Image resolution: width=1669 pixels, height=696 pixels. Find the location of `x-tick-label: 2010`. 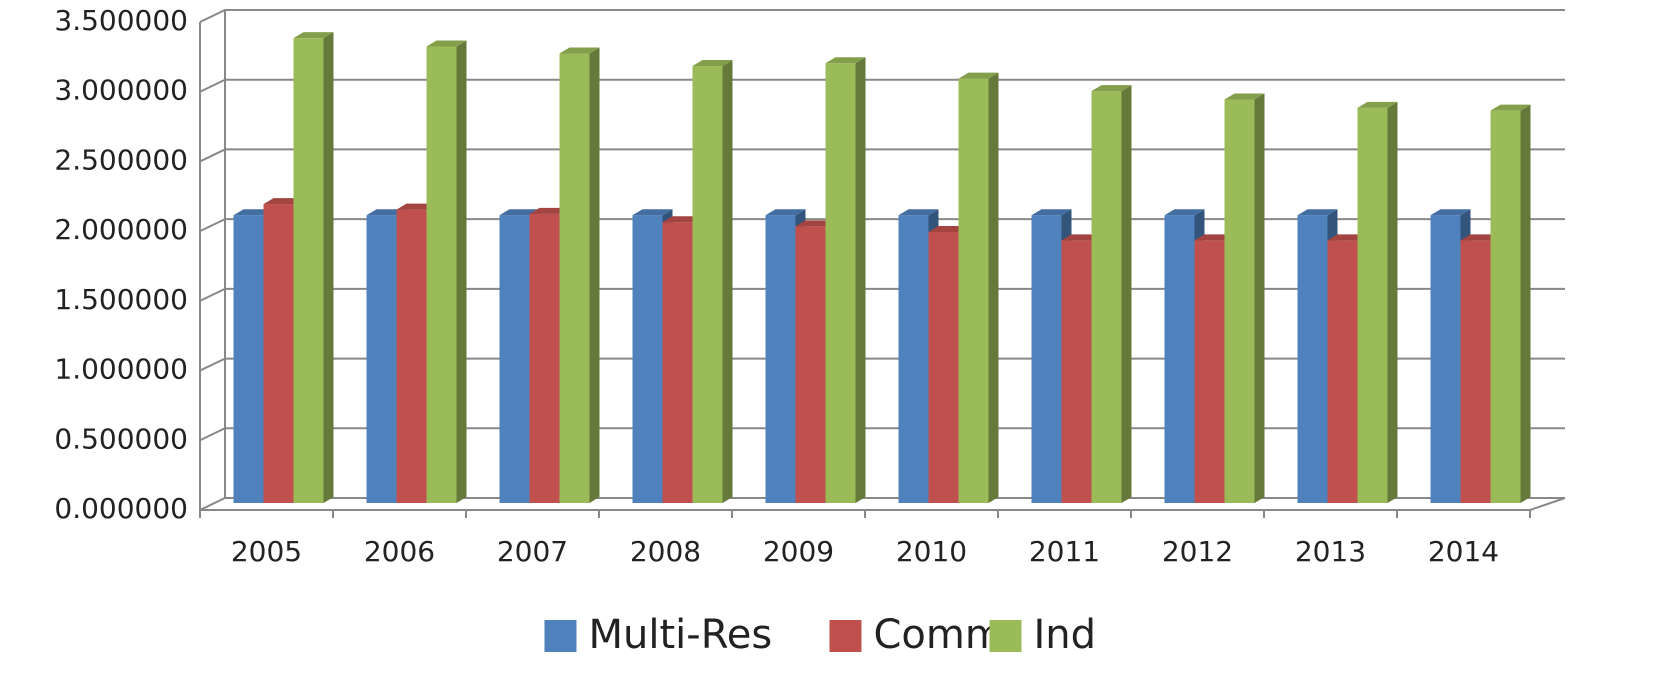

x-tick-label: 2010 is located at coordinates (931, 551).